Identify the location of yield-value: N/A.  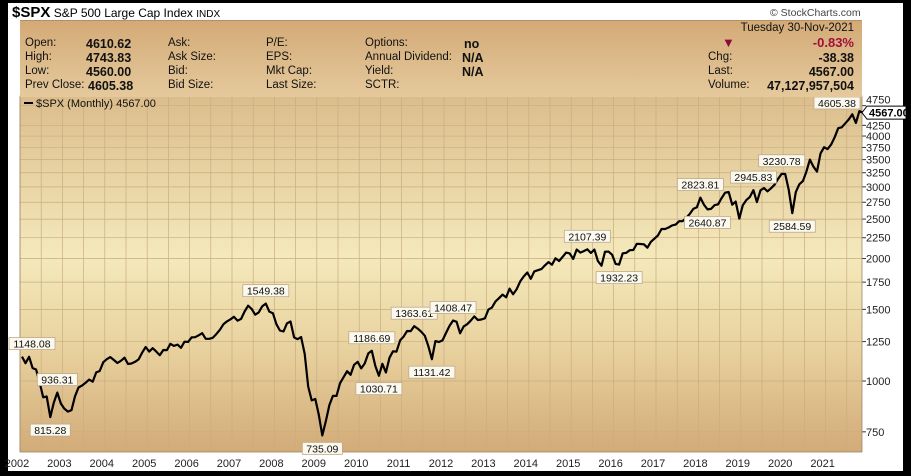
(473, 72).